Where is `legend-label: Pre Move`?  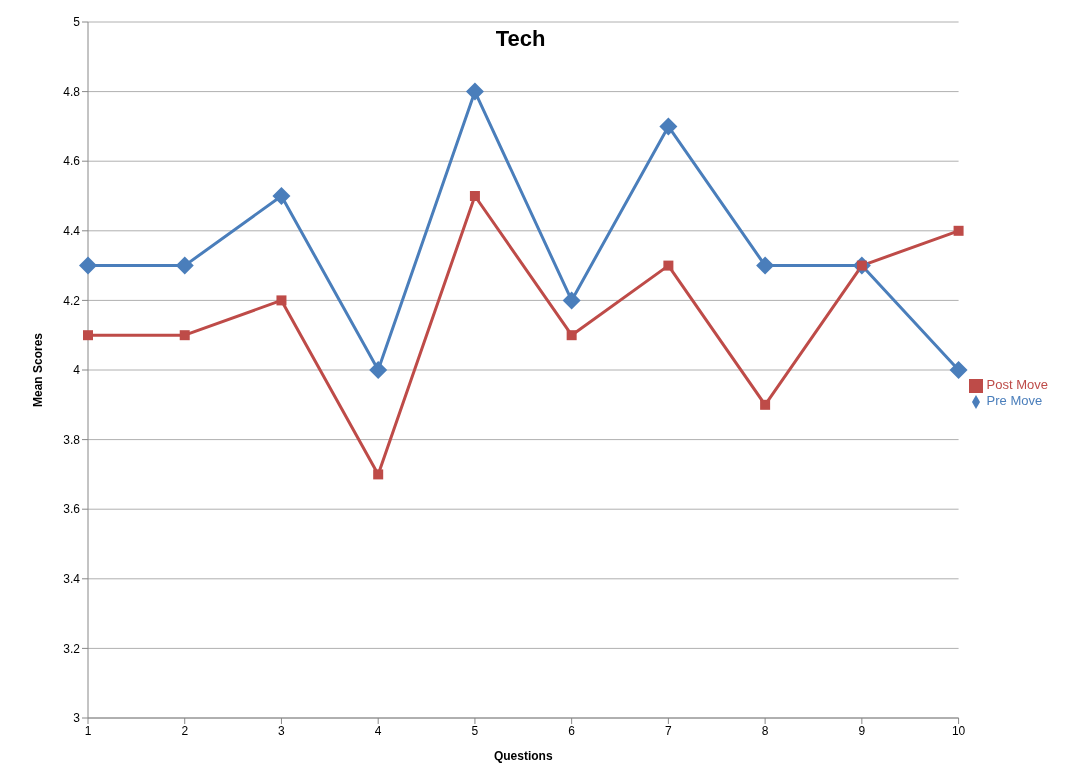
legend-label: Pre Move is located at coordinates (1014, 400).